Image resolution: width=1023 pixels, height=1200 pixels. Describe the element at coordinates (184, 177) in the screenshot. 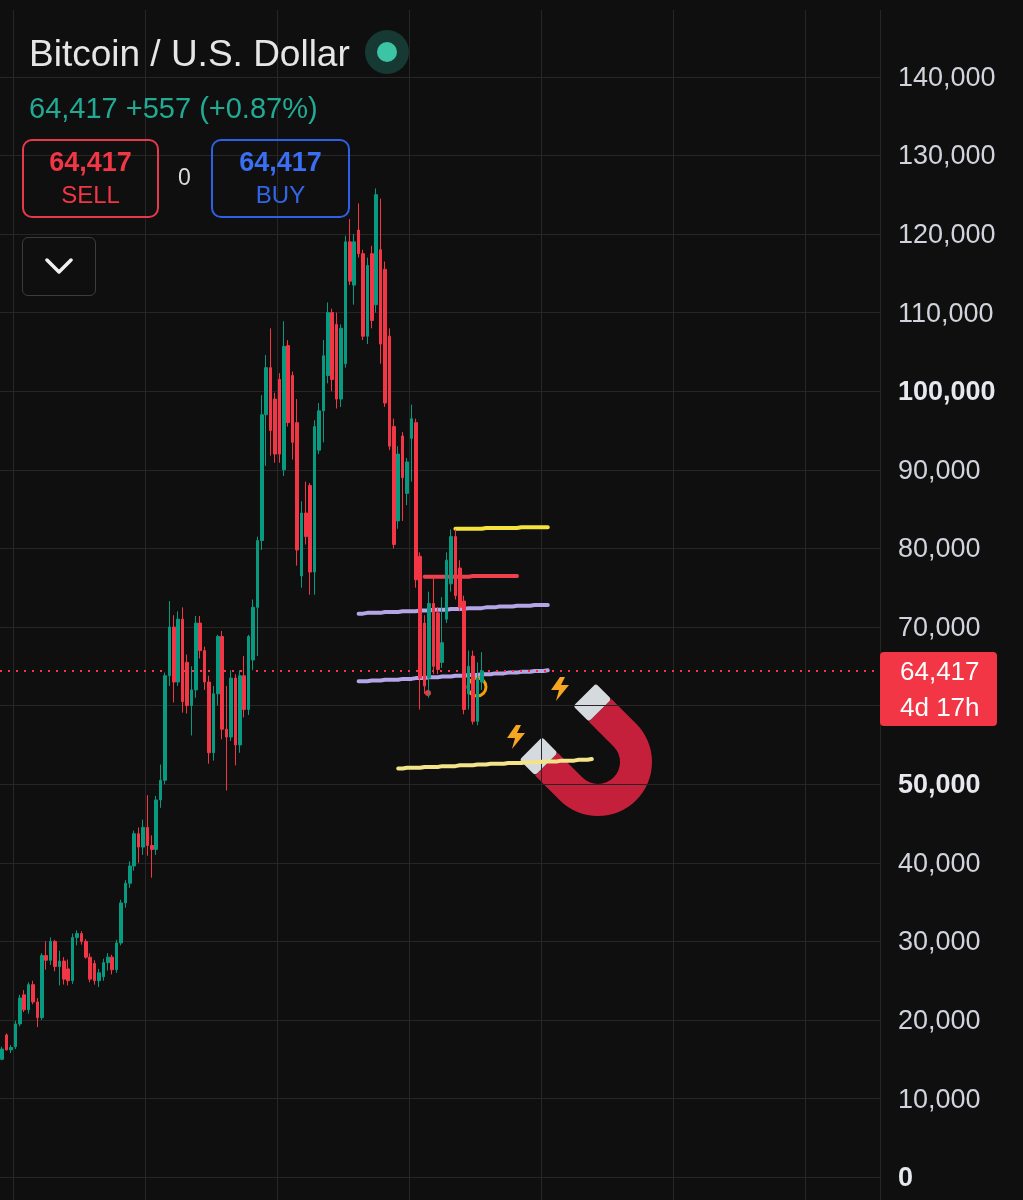

I see `annotation: 0` at that location.